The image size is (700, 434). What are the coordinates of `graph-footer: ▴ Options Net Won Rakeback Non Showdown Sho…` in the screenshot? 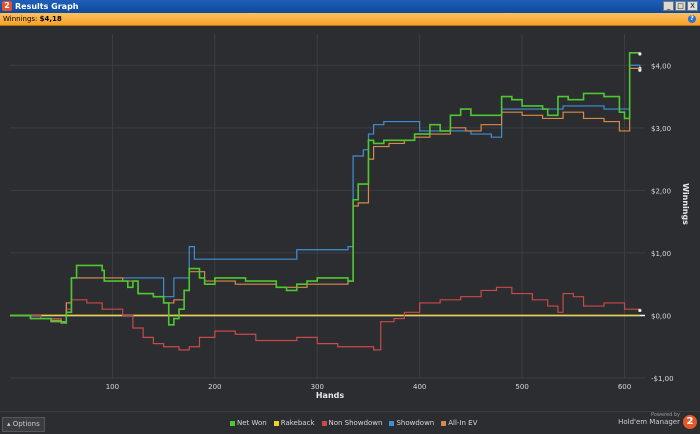 It's located at (350, 422).